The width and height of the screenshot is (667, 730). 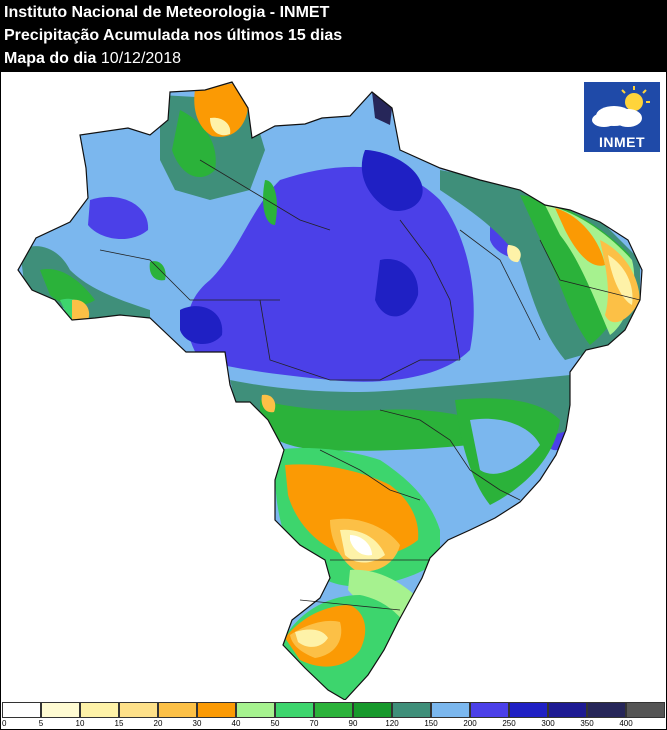 What do you see at coordinates (275, 723) in the screenshot?
I see `legend-tick-label: 50` at bounding box center [275, 723].